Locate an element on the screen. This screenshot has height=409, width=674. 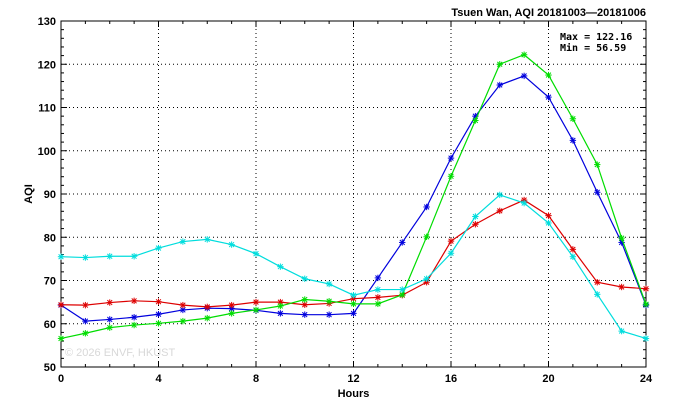
watermark: © 2026 ENVF, HKUST is located at coordinates (120, 353).